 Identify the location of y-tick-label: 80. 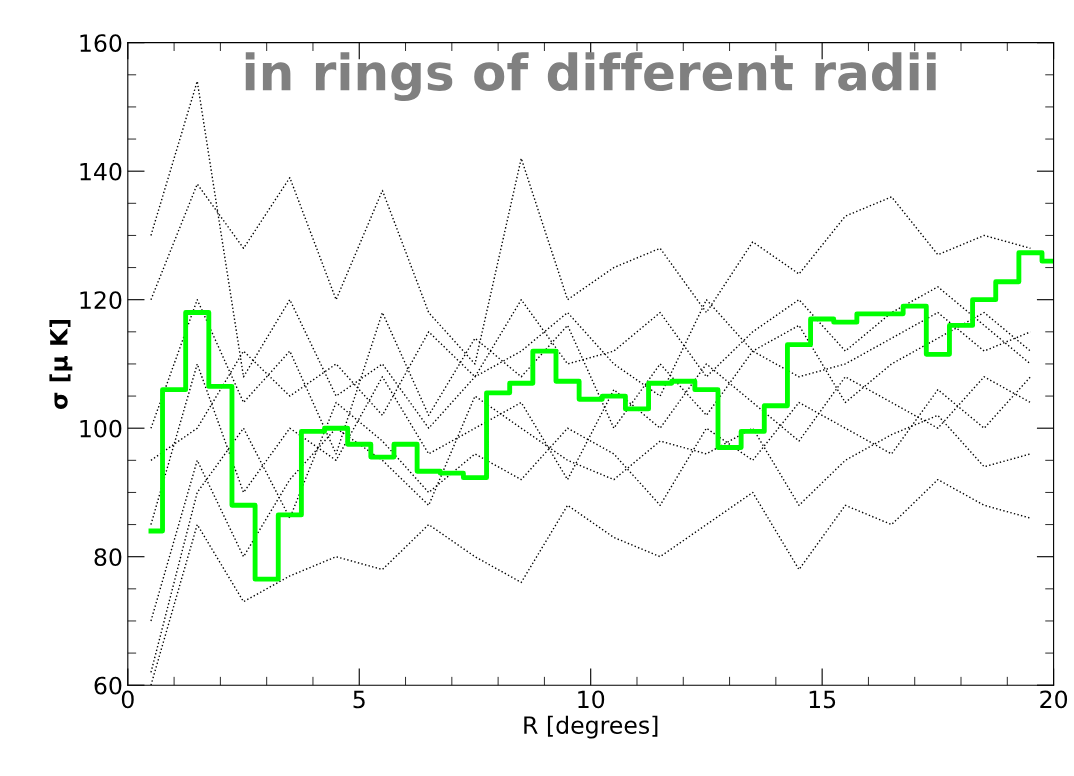
(108, 557).